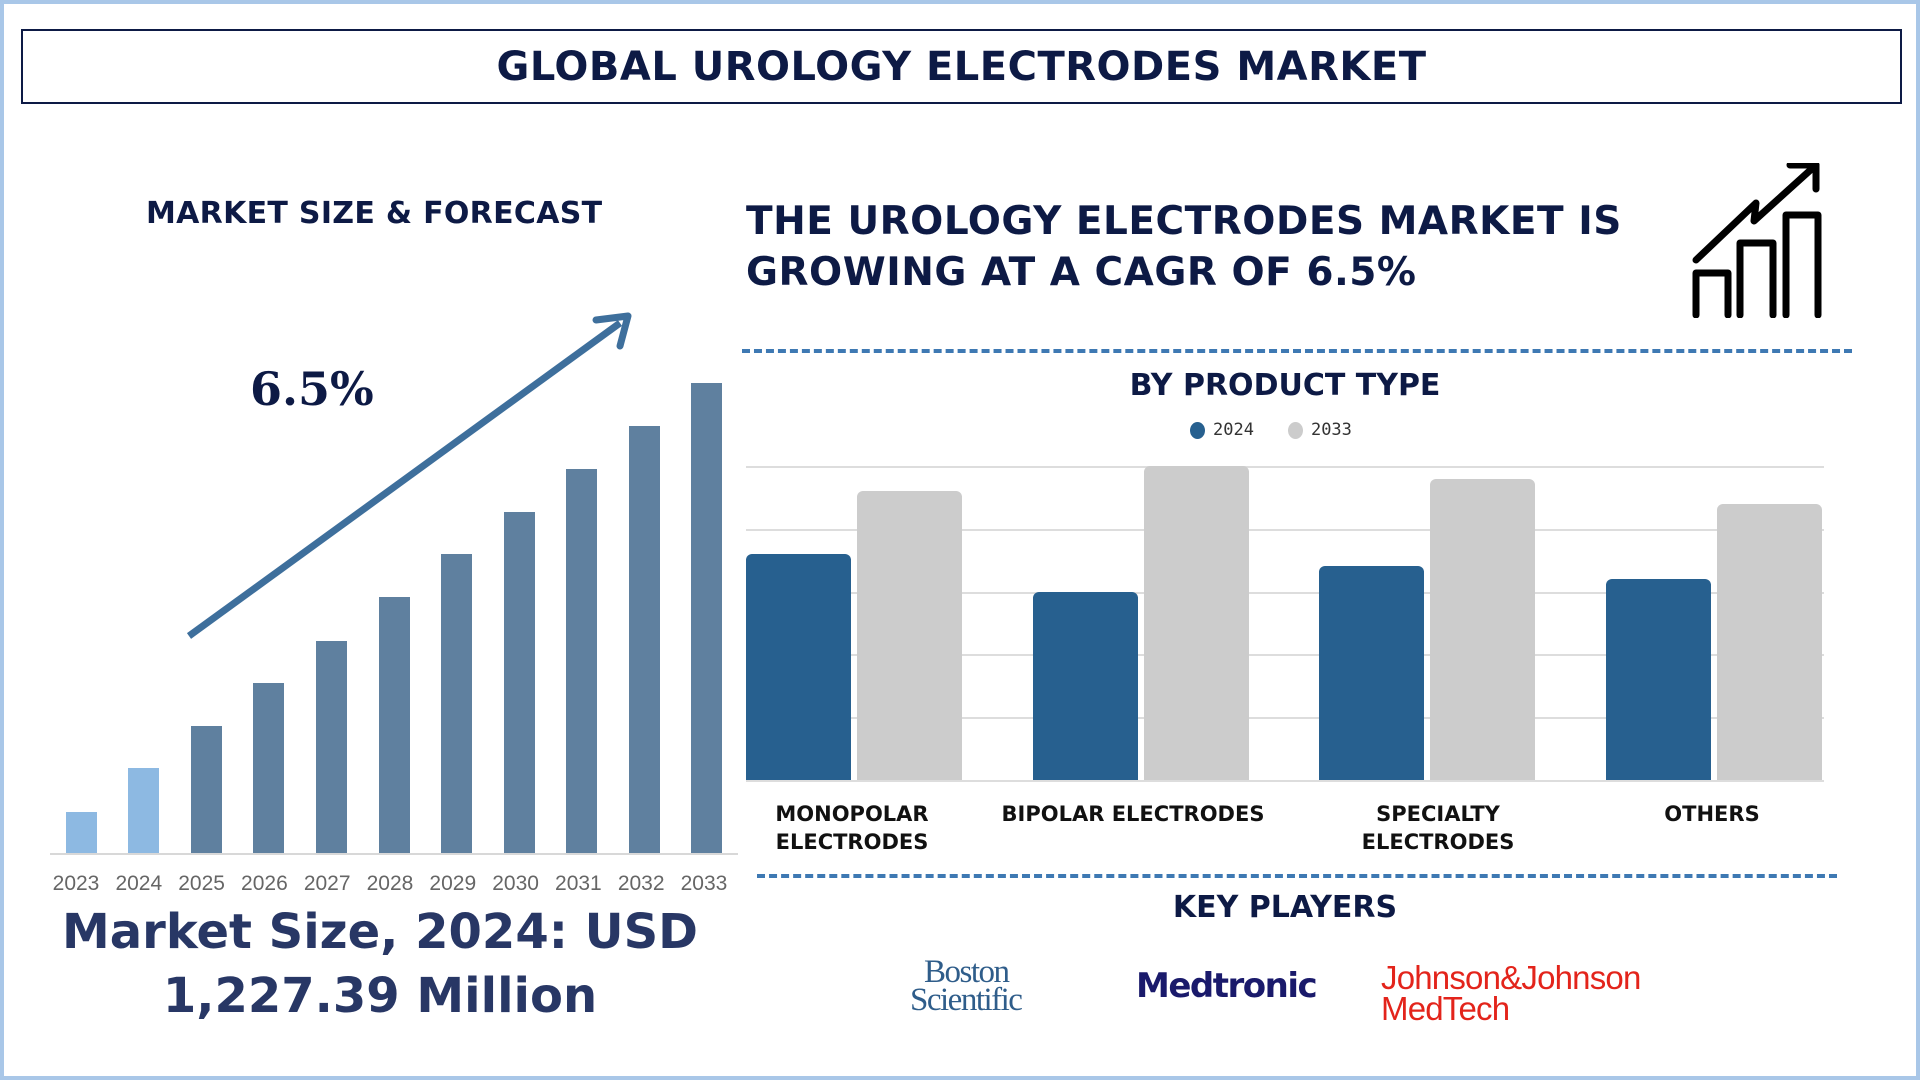  I want to click on logo-text: Medtronic, so click(1227, 986).